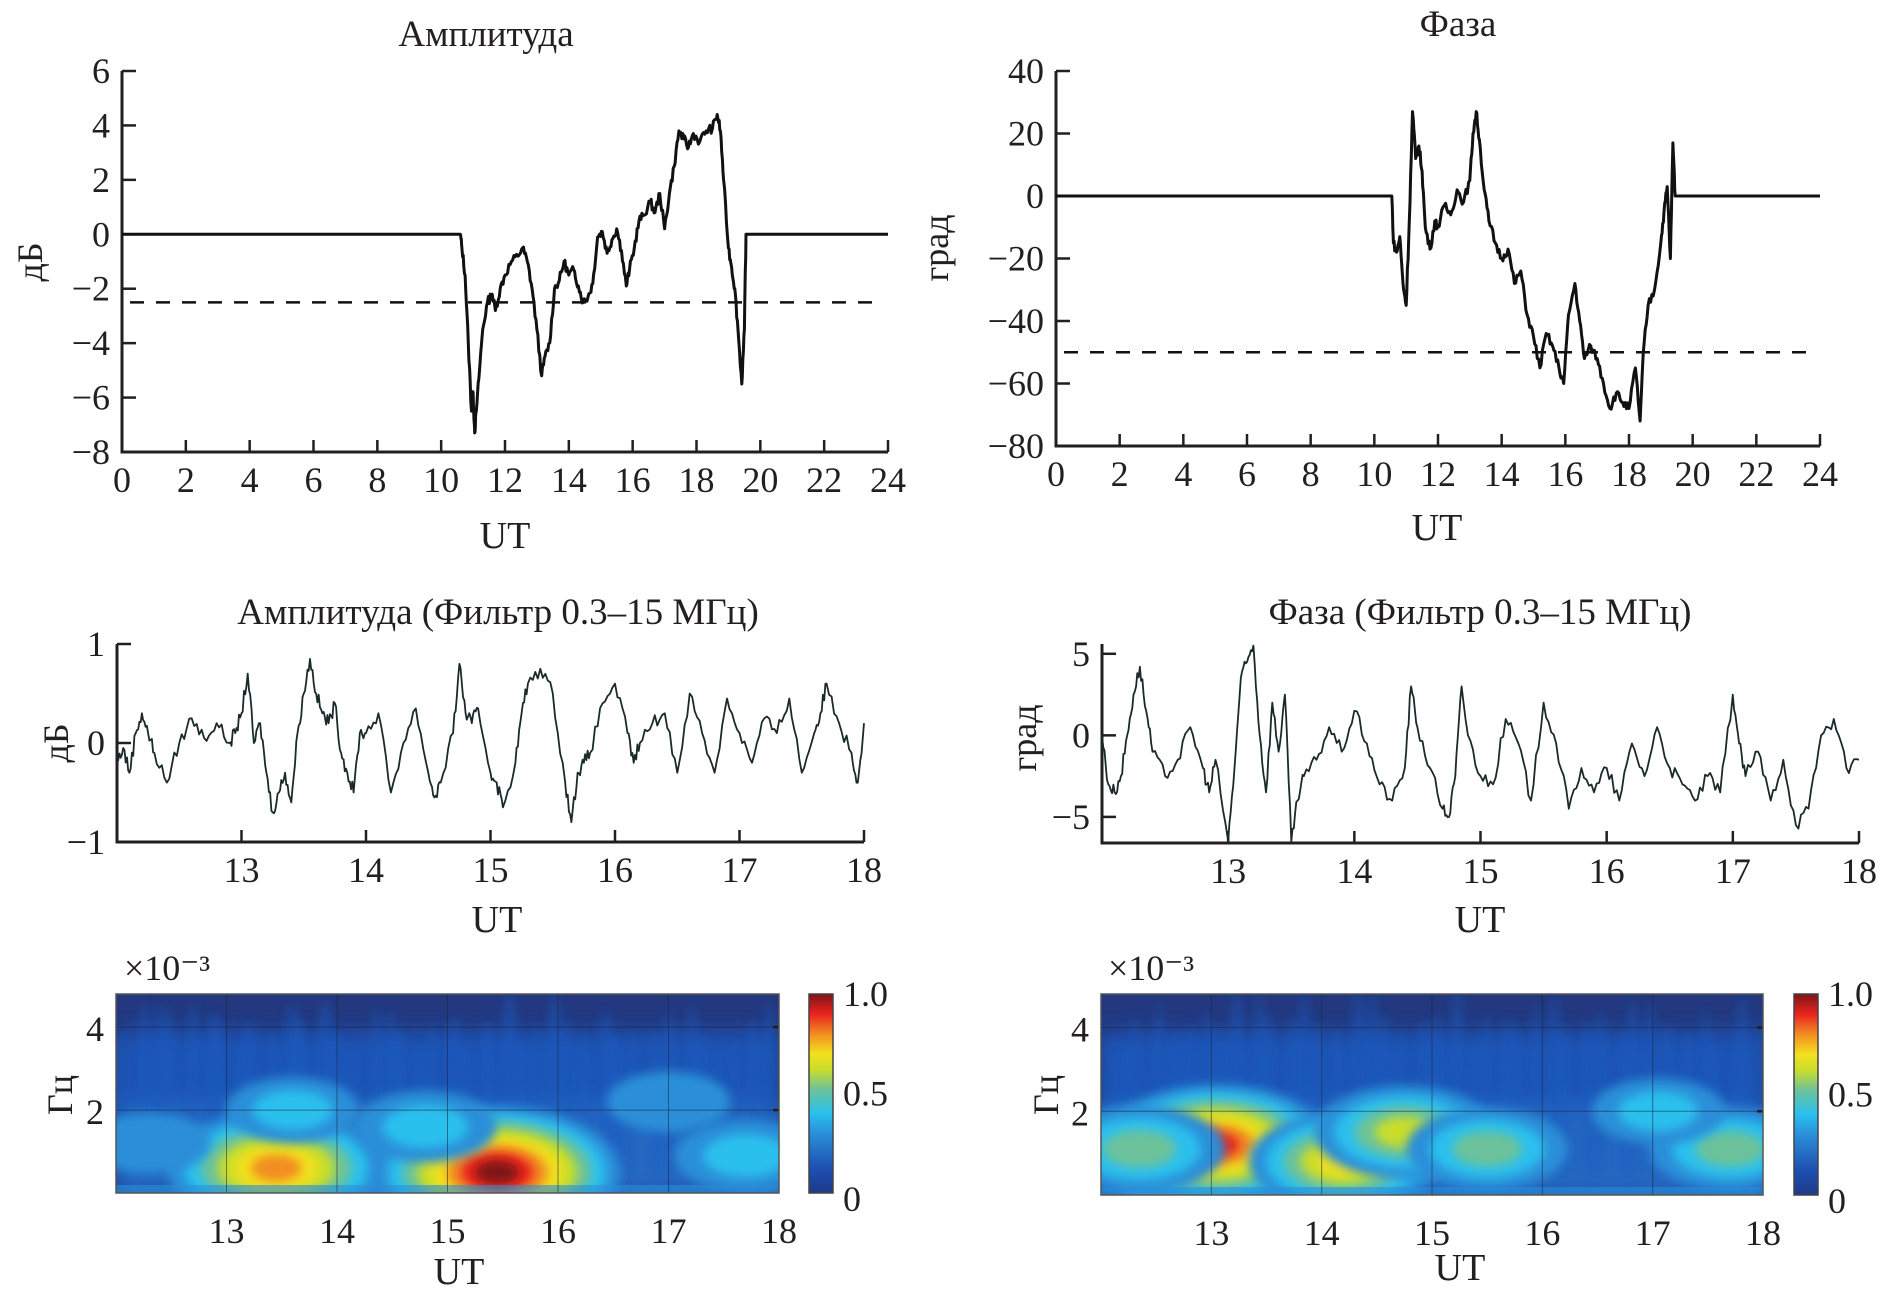 The height and width of the screenshot is (1301, 1889). Describe the element at coordinates (1016, 321) in the screenshot. I see `y-tick-label: −40` at that location.